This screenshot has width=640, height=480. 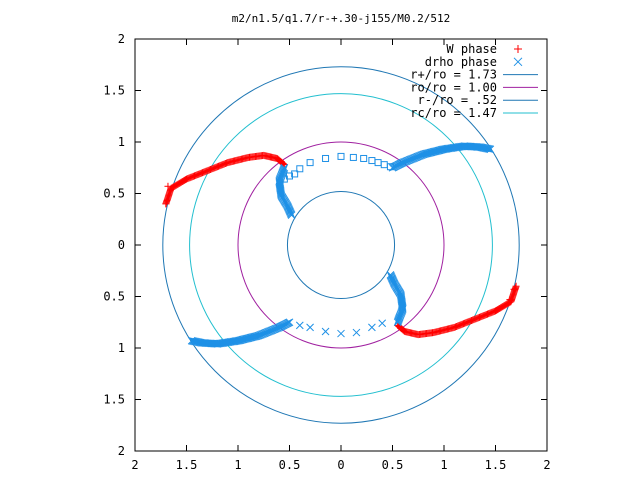 I want to click on y-tick-label-6: 1, so click(x=121, y=142).